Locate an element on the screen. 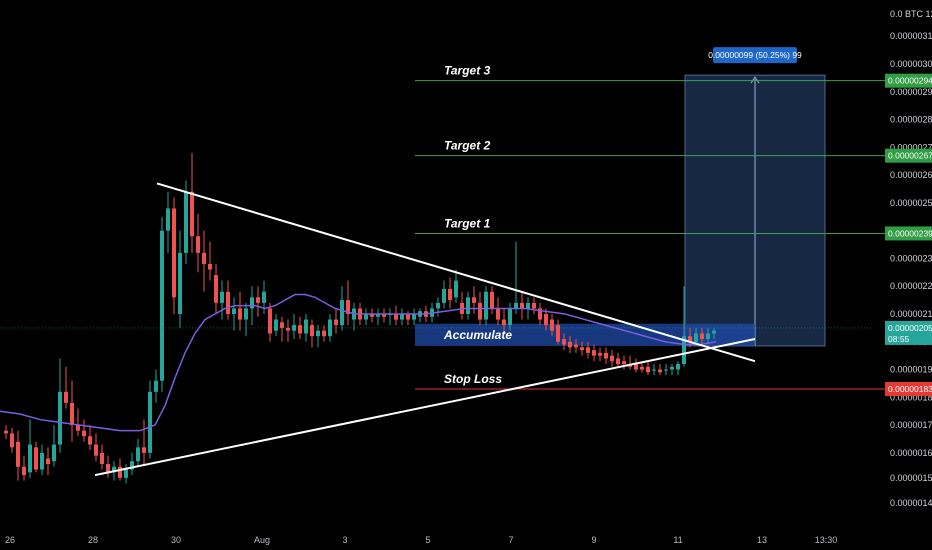  level-label-3: Stop Loss is located at coordinates (473, 379).